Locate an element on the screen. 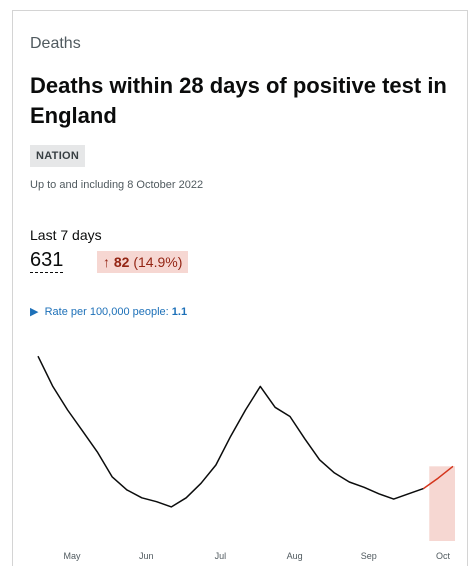  date: Up to and including 8 October 2022 is located at coordinates (117, 185).